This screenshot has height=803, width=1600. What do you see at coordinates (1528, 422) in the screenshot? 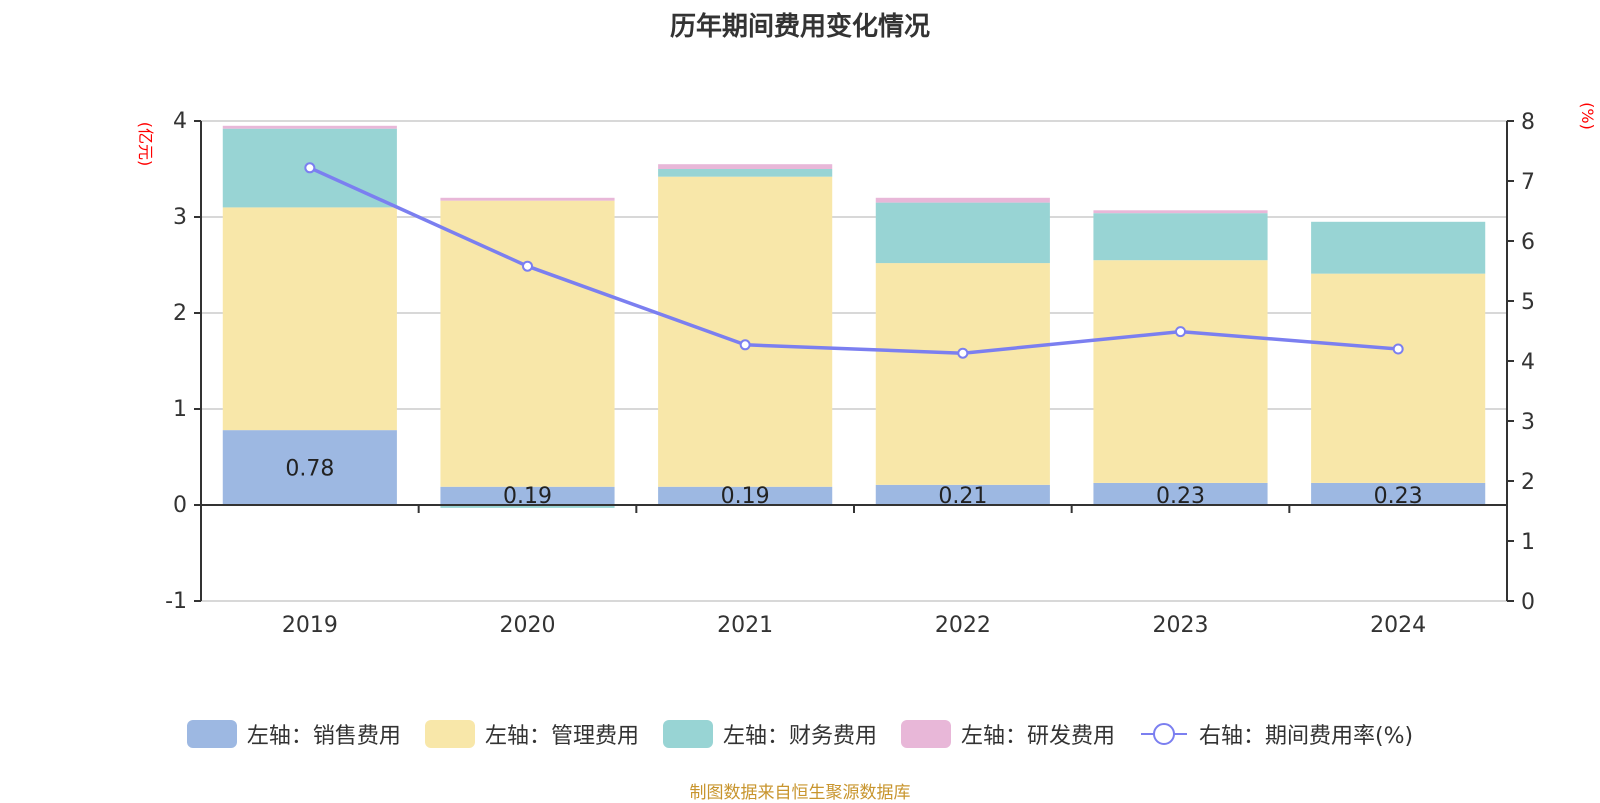
I see `right-tick-label: 3` at bounding box center [1528, 422].